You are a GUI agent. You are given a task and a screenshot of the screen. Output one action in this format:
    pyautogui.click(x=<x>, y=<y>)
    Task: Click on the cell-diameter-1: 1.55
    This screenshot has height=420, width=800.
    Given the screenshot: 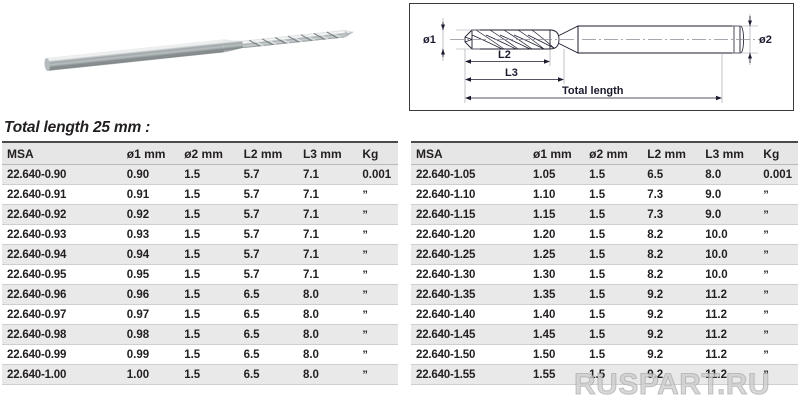 What is the action you would take?
    pyautogui.click(x=557, y=374)
    